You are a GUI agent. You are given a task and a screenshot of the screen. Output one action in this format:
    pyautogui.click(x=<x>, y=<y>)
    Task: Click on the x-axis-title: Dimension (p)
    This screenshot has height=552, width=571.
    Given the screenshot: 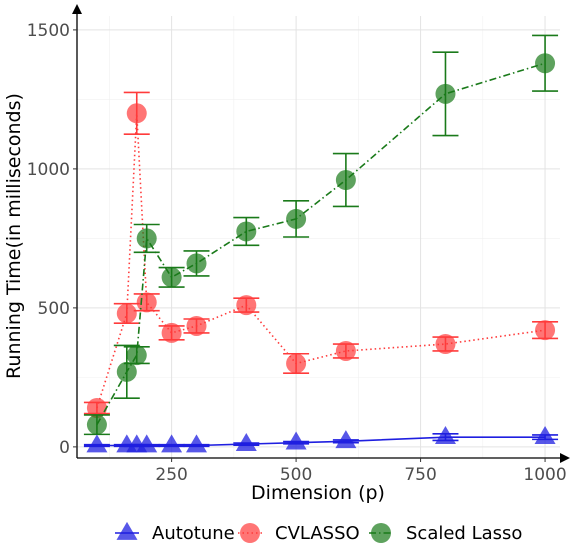 What is the action you would take?
    pyautogui.click(x=318, y=493)
    